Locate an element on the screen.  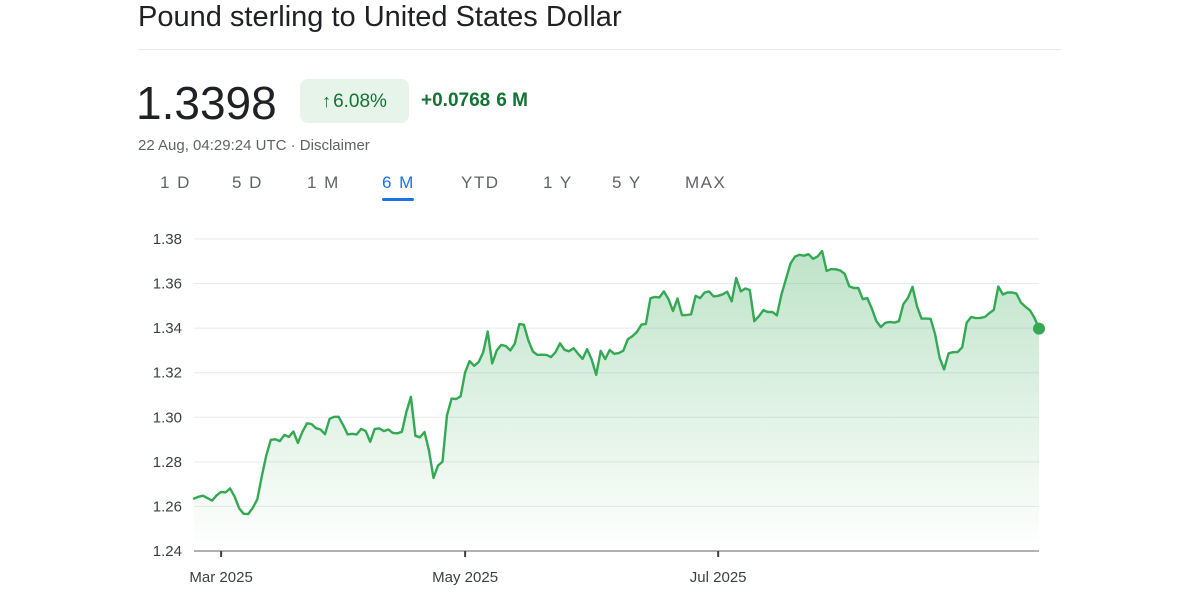
x-axis-ticks: Mar 2025 May 2025 Jul 2025 is located at coordinates (468, 568).